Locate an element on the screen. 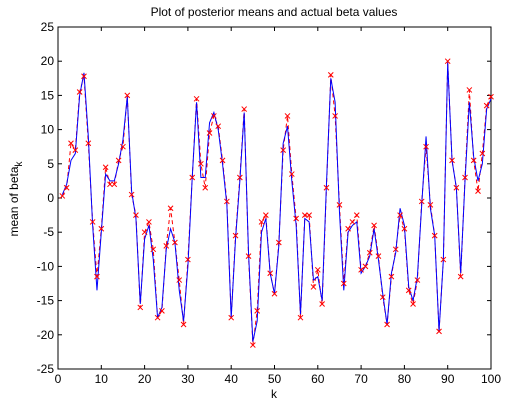  x-tick-label: 0 is located at coordinates (58, 379).